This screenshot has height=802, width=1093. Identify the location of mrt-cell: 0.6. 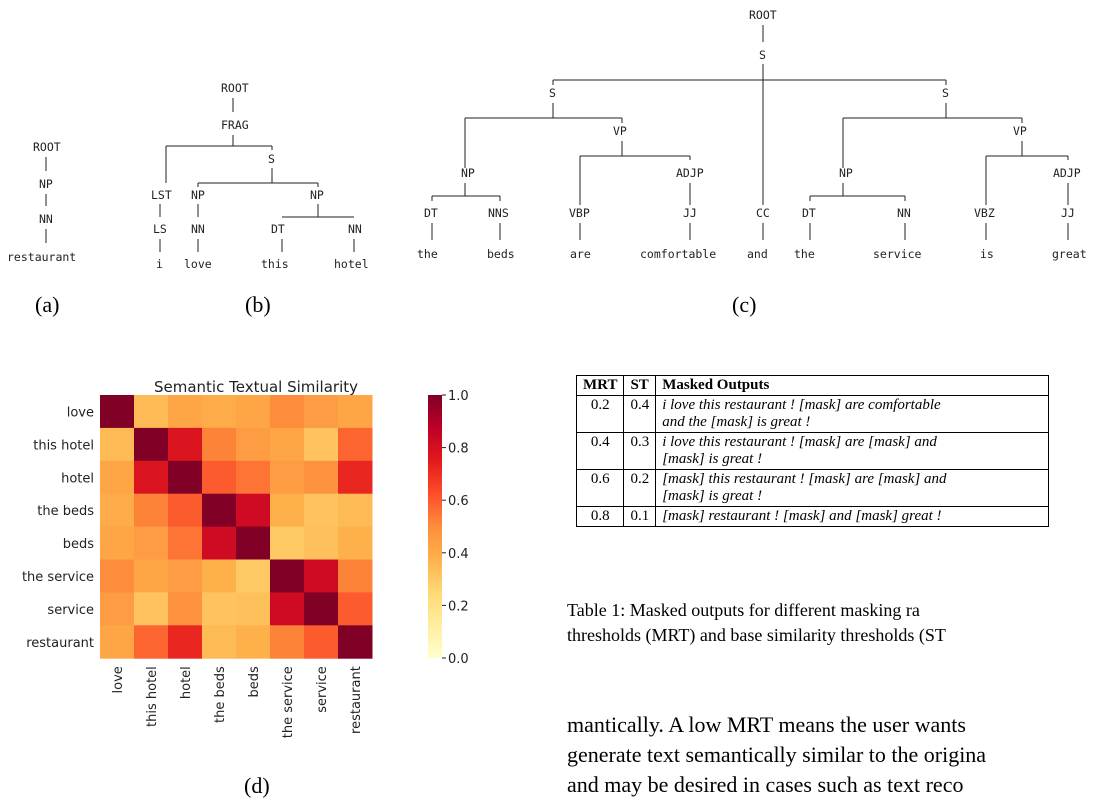
(600, 488).